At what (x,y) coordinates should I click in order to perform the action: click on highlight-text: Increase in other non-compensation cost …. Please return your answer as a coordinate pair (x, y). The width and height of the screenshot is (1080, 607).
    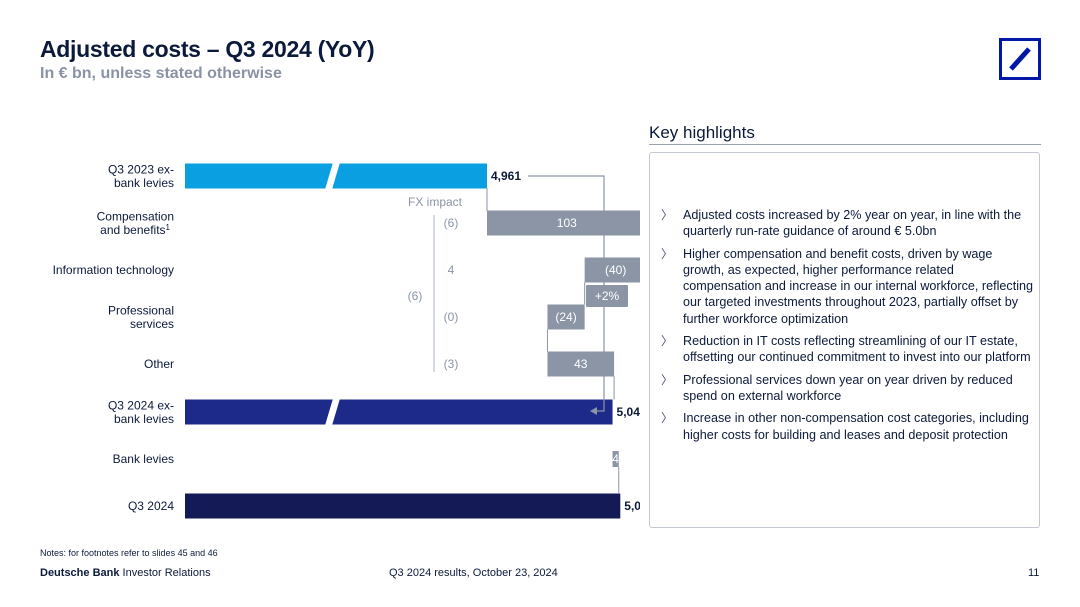
    Looking at the image, I should click on (856, 426).